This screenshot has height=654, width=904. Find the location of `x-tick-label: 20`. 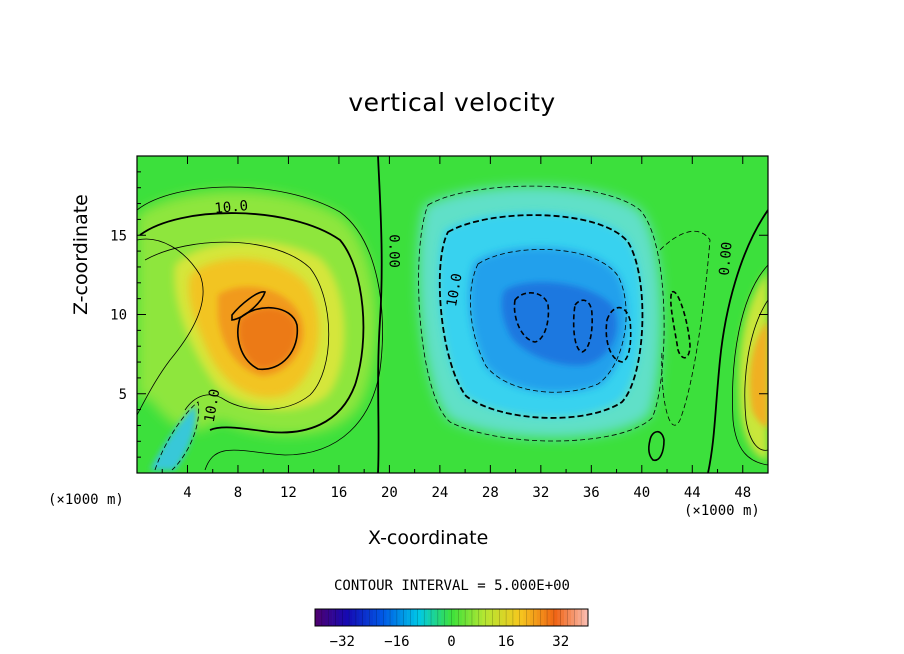

x-tick-label: 20 is located at coordinates (389, 493).